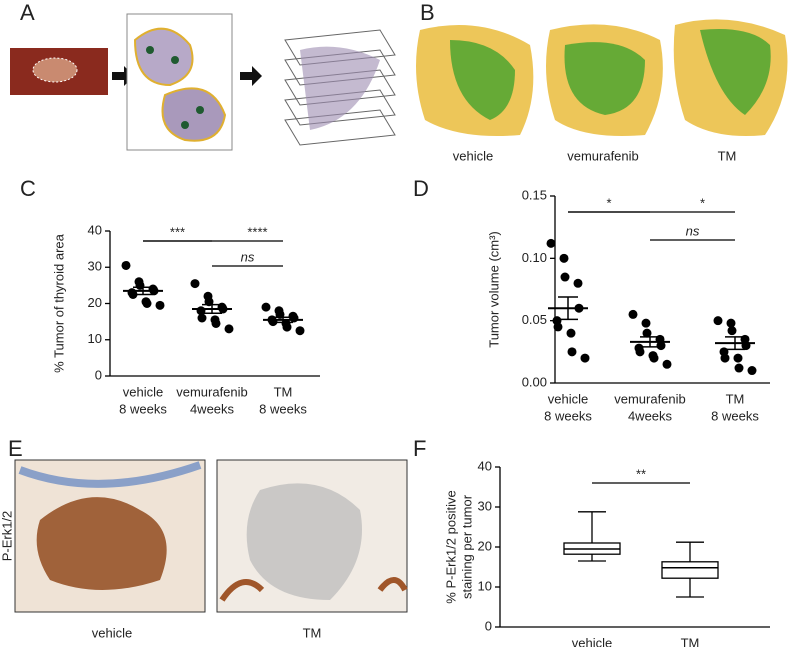 The image size is (800, 647). Describe the element at coordinates (28, 188) in the screenshot. I see `panel-label: C` at that location.